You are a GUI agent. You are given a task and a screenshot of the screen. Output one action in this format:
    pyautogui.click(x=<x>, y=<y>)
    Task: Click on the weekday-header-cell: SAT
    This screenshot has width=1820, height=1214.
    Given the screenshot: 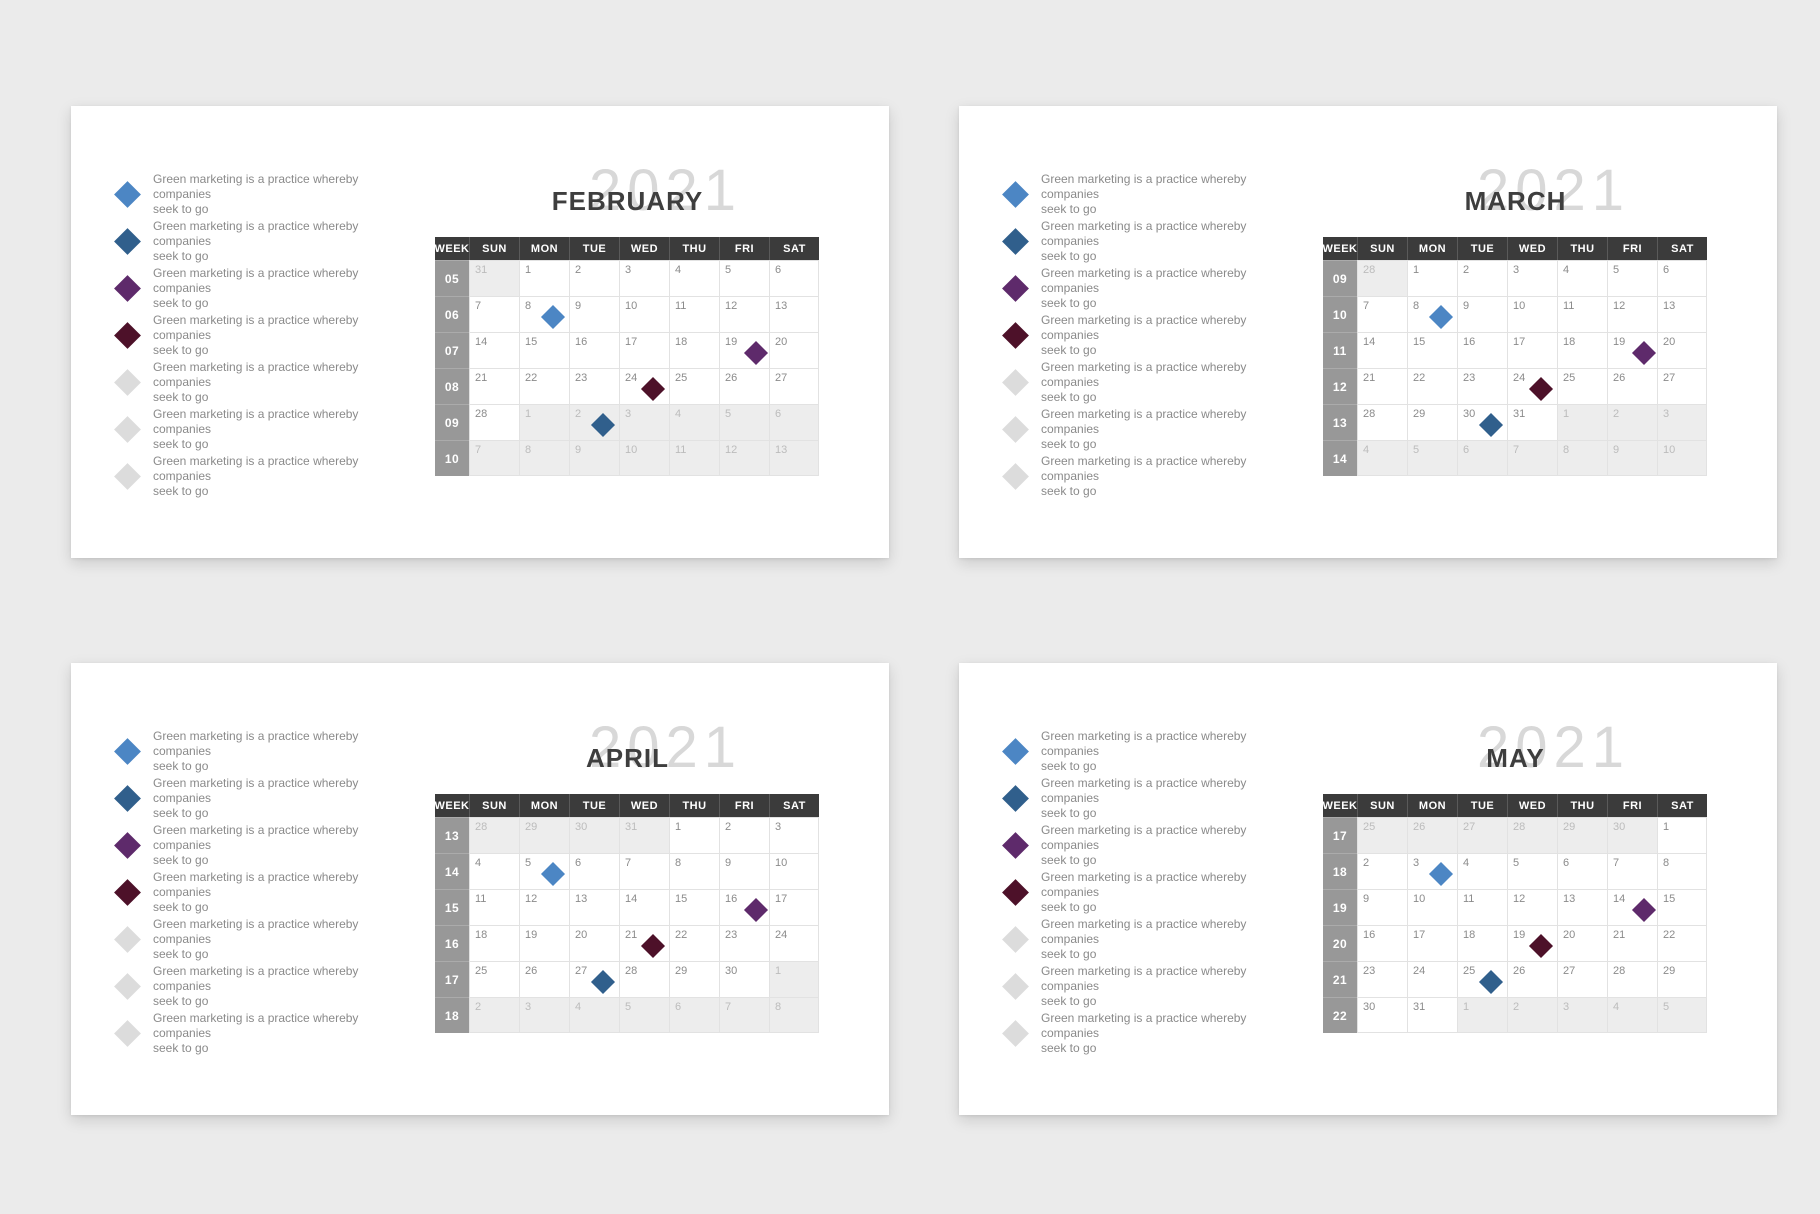 What is the action you would take?
    pyautogui.click(x=794, y=248)
    